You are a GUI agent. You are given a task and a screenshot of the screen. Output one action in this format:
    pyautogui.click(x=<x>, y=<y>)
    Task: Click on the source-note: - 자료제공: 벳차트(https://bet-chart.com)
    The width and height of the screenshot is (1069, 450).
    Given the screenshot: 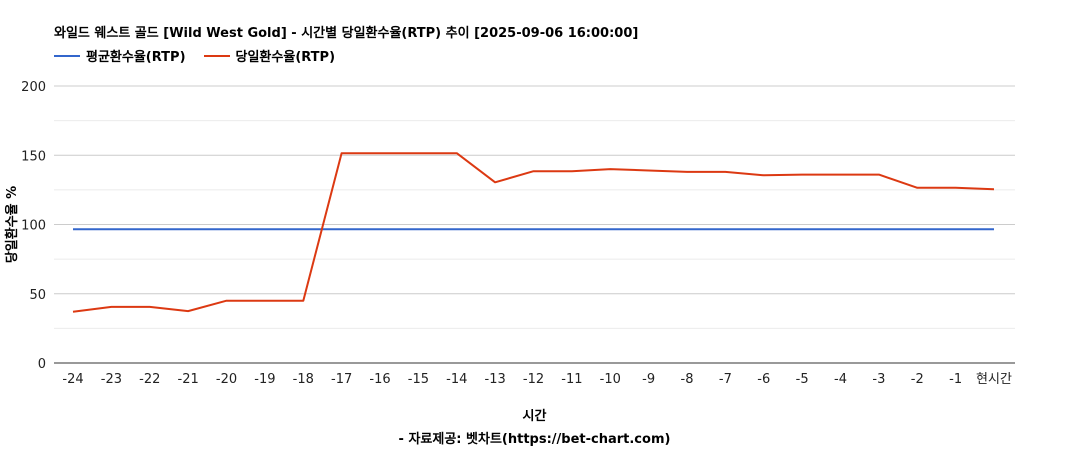 What is the action you would take?
    pyautogui.click(x=534, y=439)
    